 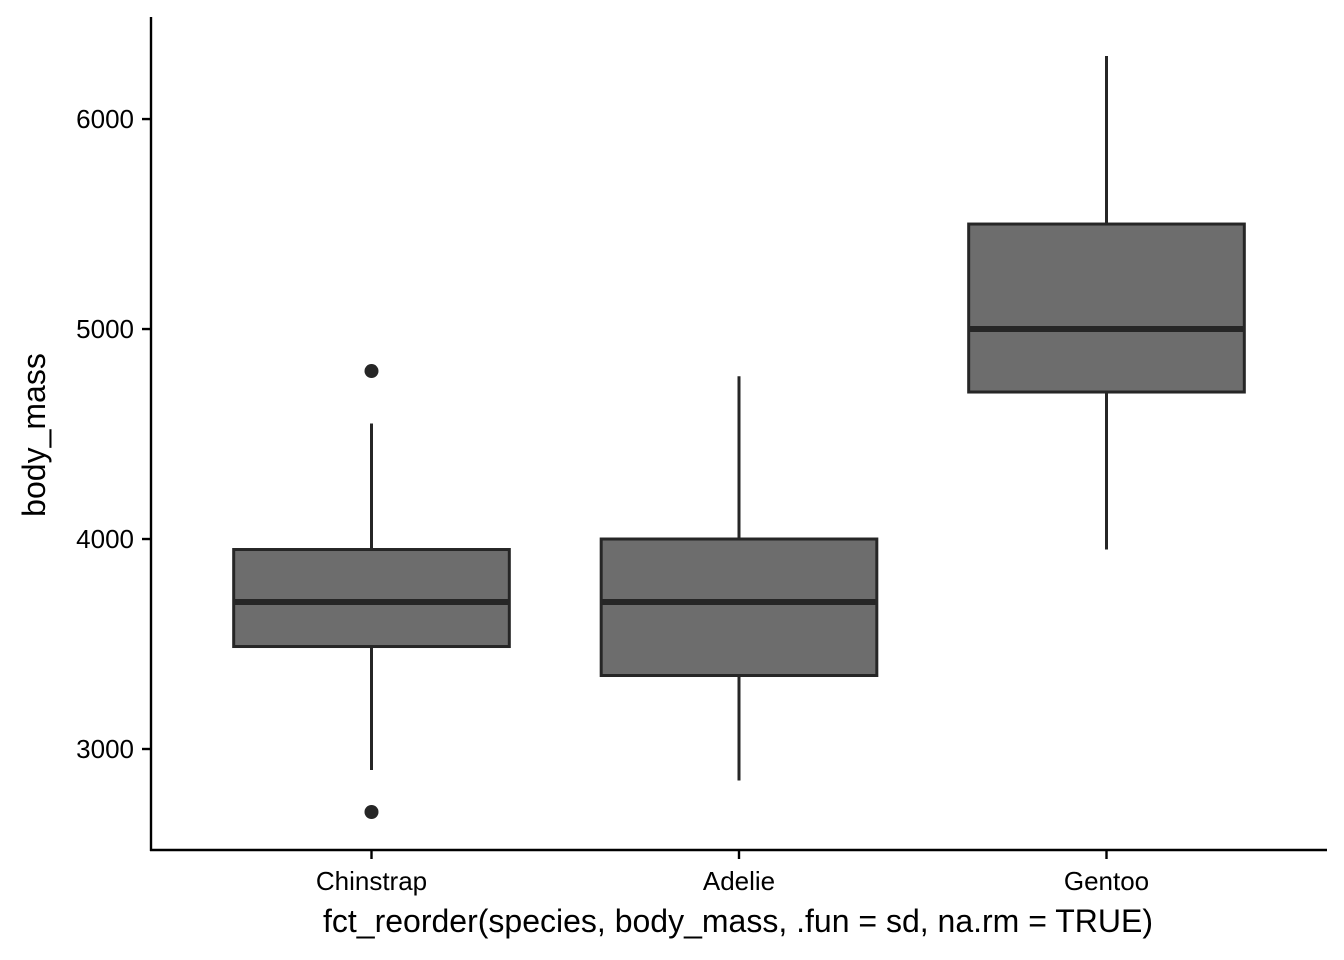 I want to click on y-axis-ticks: 3000 4000 5000 6000, so click(x=113, y=434).